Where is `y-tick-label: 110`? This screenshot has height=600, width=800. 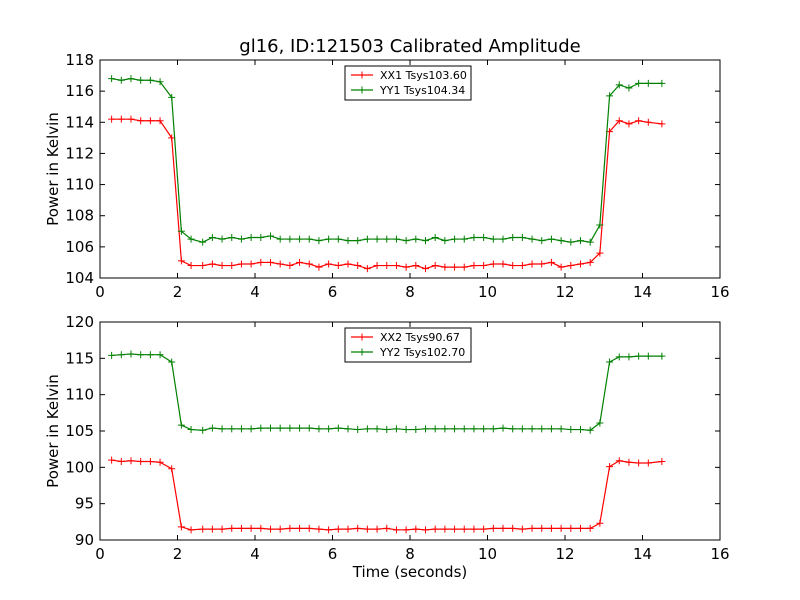
y-tick-label: 110 is located at coordinates (79, 395).